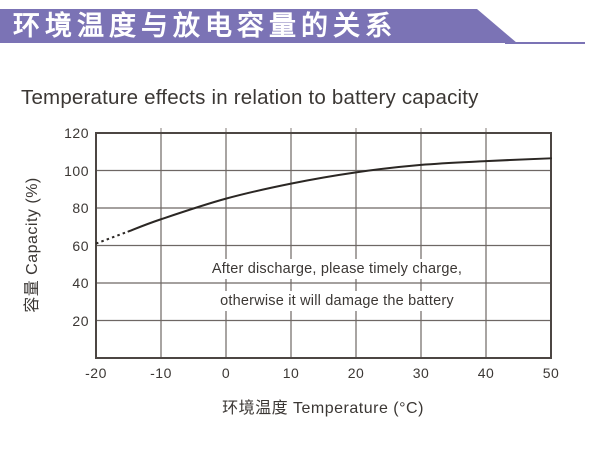 Image resolution: width=600 pixels, height=451 pixels. Describe the element at coordinates (337, 269) in the screenshot. I see `chart-annotation-line-1: After discharge, please timely charge,` at that location.